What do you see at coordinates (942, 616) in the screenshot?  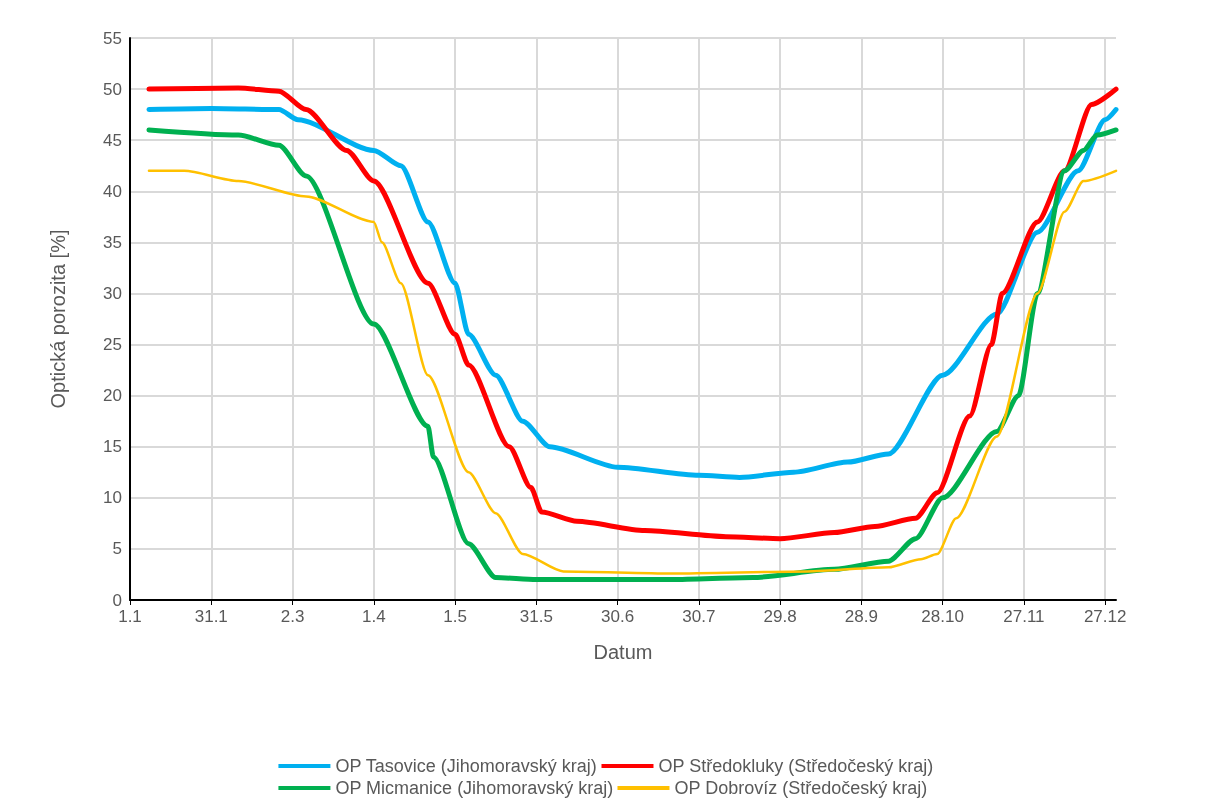 I see `x-tick-label: 28.10` at bounding box center [942, 616].